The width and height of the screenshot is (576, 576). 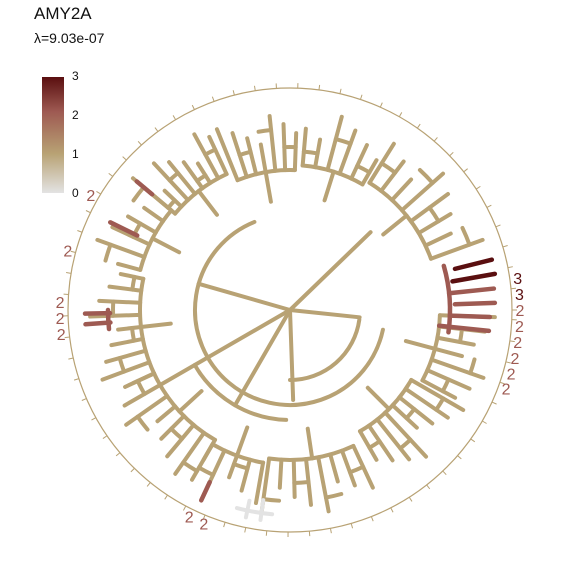 I want to click on legend-tick-label: 2, so click(x=75, y=115).